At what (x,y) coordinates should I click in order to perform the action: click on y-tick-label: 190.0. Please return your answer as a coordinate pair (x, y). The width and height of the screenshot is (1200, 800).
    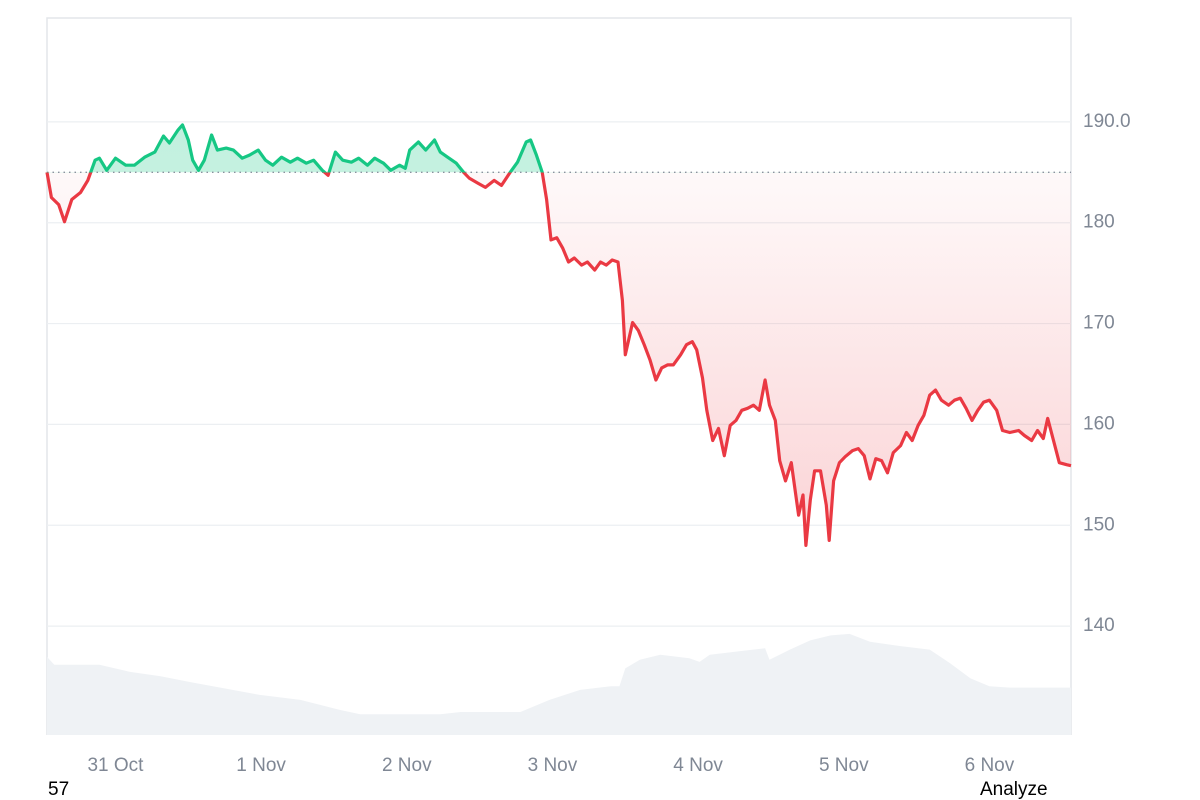
    Looking at the image, I should click on (1107, 121).